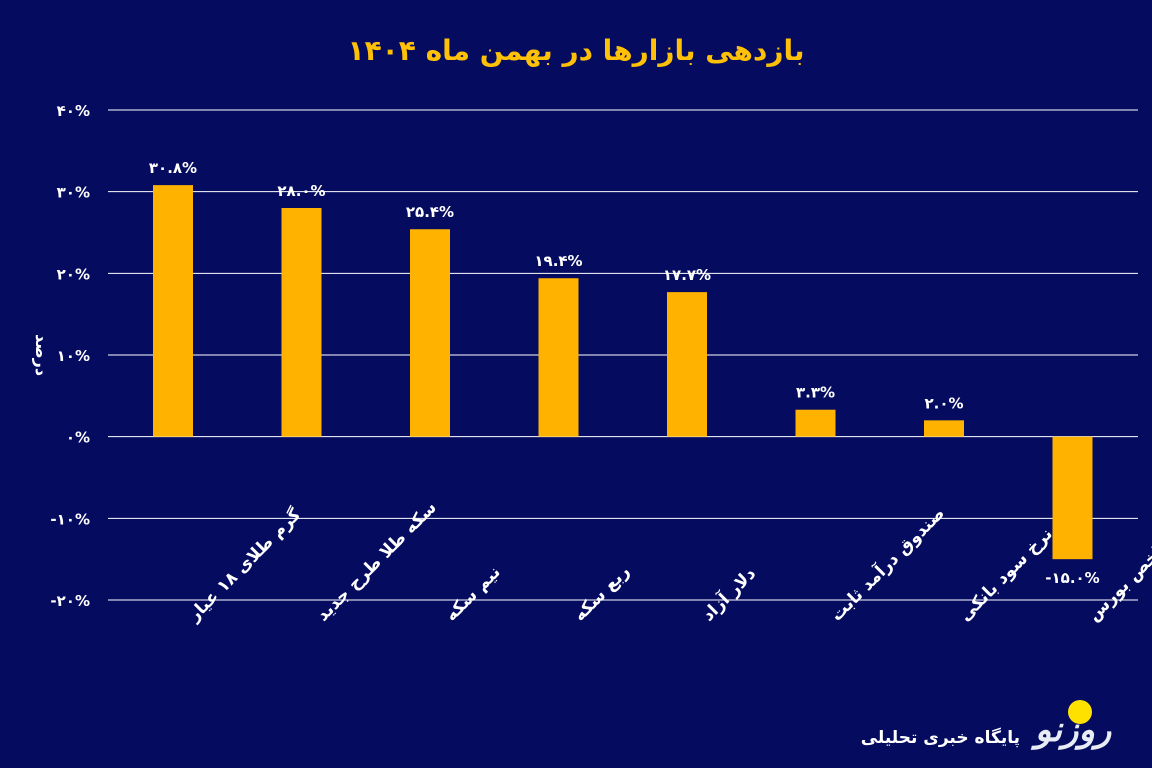 The height and width of the screenshot is (768, 1152). I want to click on data-label: ۲۵.۴%, so click(430, 212).